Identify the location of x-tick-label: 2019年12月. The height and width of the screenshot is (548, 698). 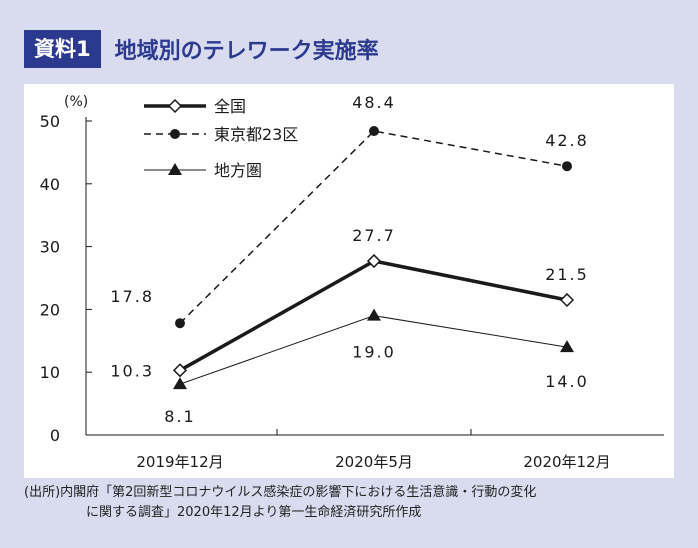
(179, 462).